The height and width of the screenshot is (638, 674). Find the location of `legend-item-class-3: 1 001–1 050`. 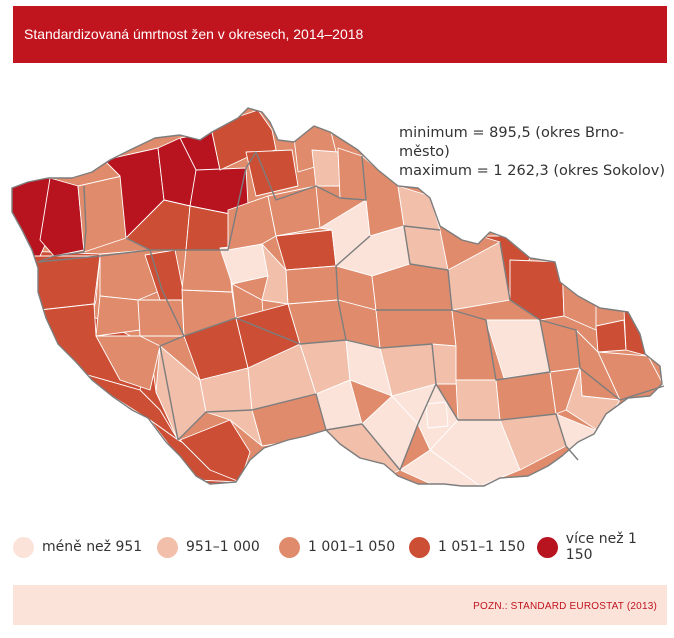

legend-item-class-3: 1 001–1 050 is located at coordinates (337, 547).